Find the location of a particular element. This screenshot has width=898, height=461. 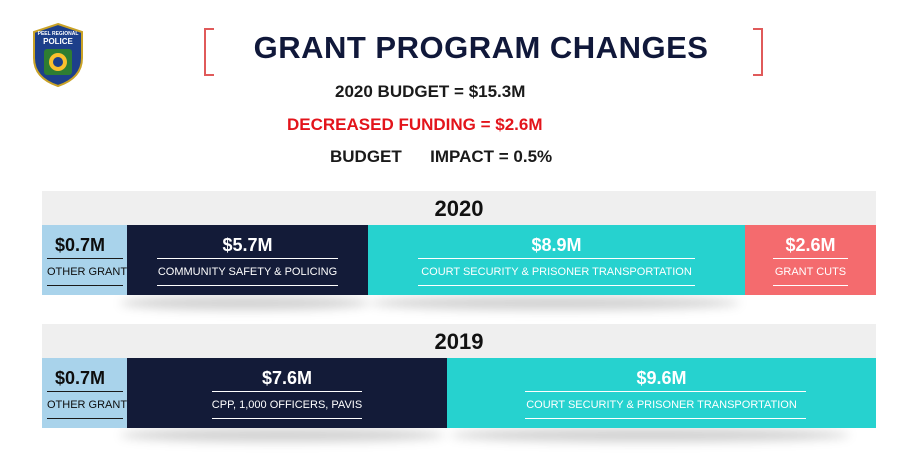

segment-grant-cuts-2020: $2.6M GRANT CUTS is located at coordinates (810, 260).